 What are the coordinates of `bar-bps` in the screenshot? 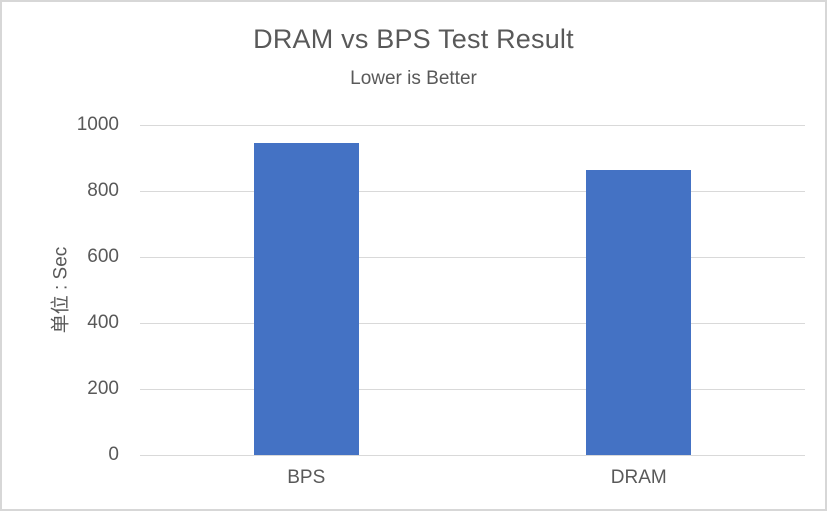 It's located at (306, 299).